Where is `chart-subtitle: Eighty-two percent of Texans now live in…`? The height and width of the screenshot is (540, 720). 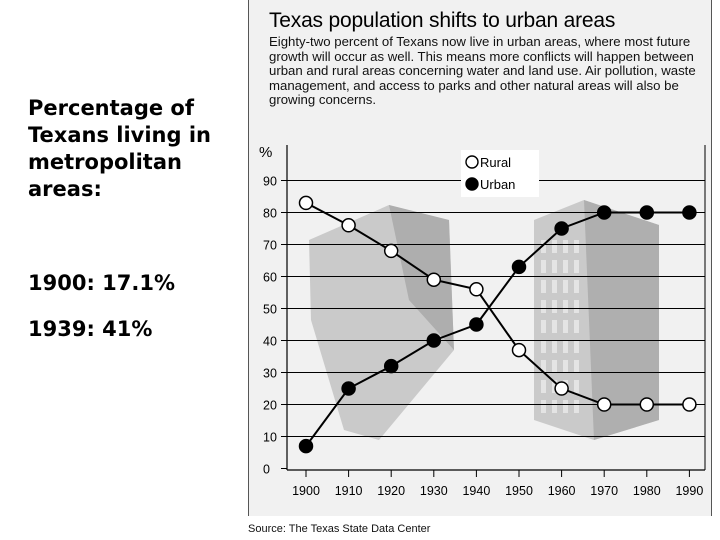
chart-subtitle: Eighty-two percent of Texans now live in… is located at coordinates (482, 71).